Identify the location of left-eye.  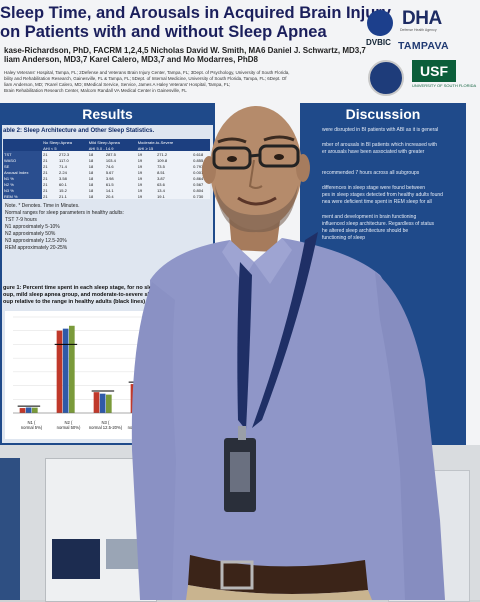
(232, 159).